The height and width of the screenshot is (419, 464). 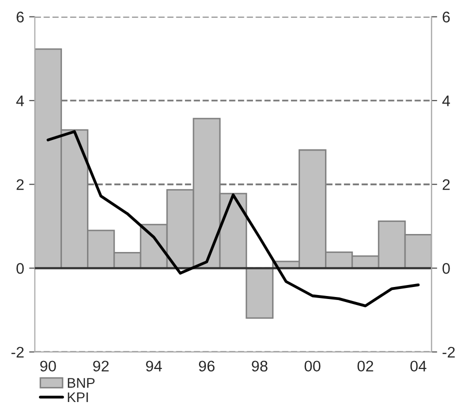 What do you see at coordinates (446, 17) in the screenshot?
I see `y2-tick-label: 6` at bounding box center [446, 17].